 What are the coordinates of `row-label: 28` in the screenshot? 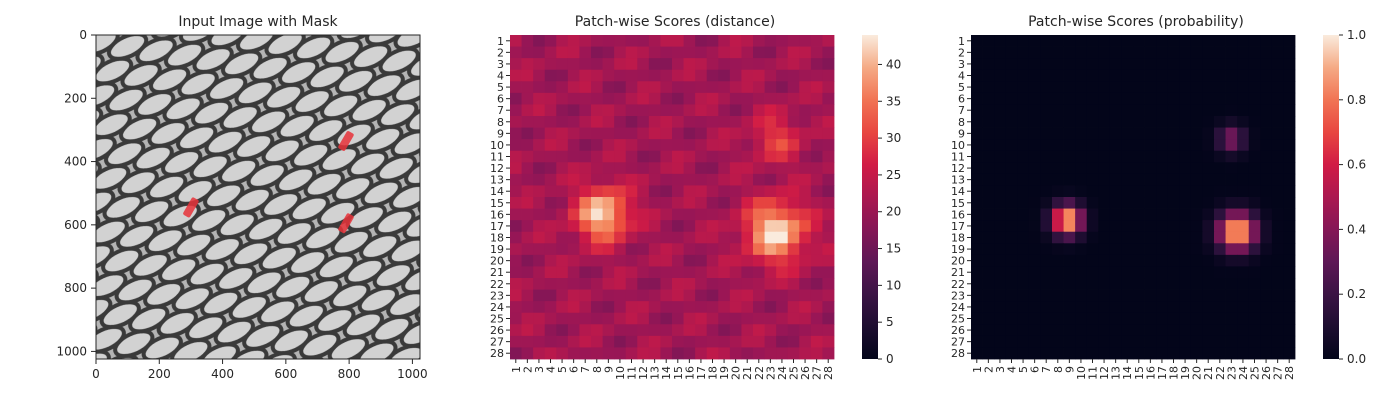 It's located at (497, 353).